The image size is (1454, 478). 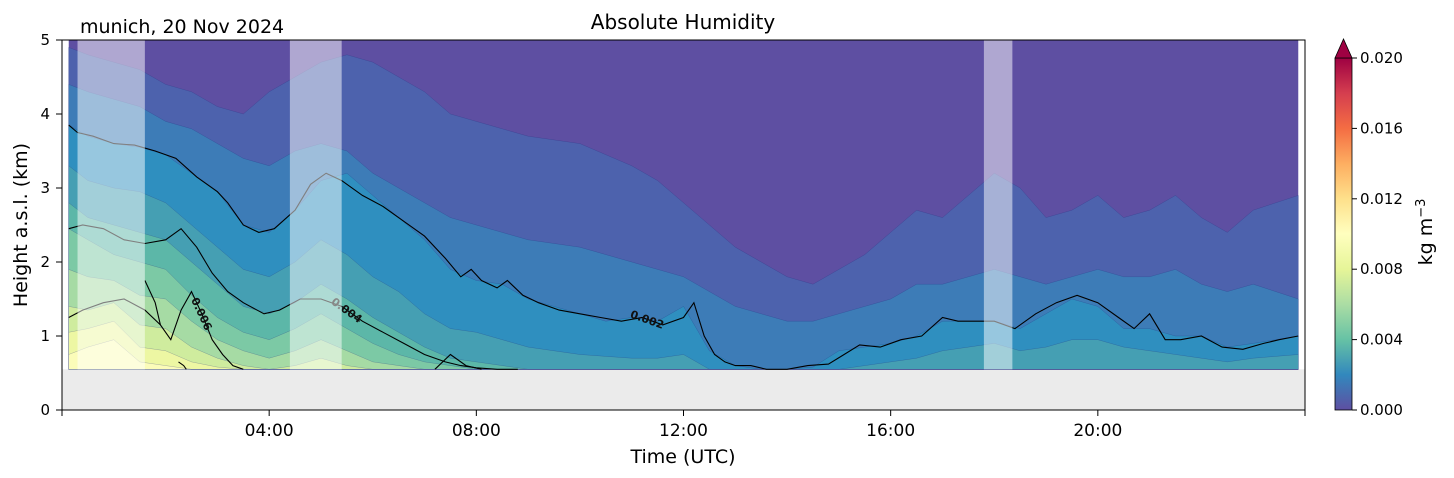 I want to click on y-tick-label: 2, so click(x=45, y=262).